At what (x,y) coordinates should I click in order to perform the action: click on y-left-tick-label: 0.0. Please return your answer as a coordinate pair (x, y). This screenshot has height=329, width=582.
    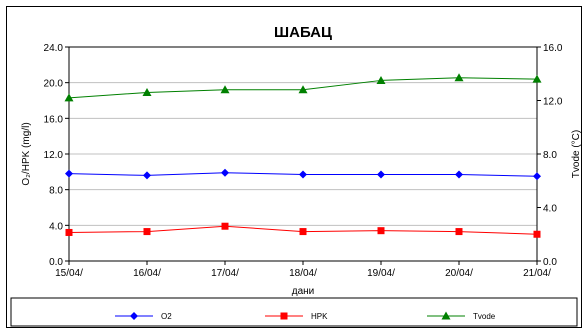
    Looking at the image, I should click on (56, 262).